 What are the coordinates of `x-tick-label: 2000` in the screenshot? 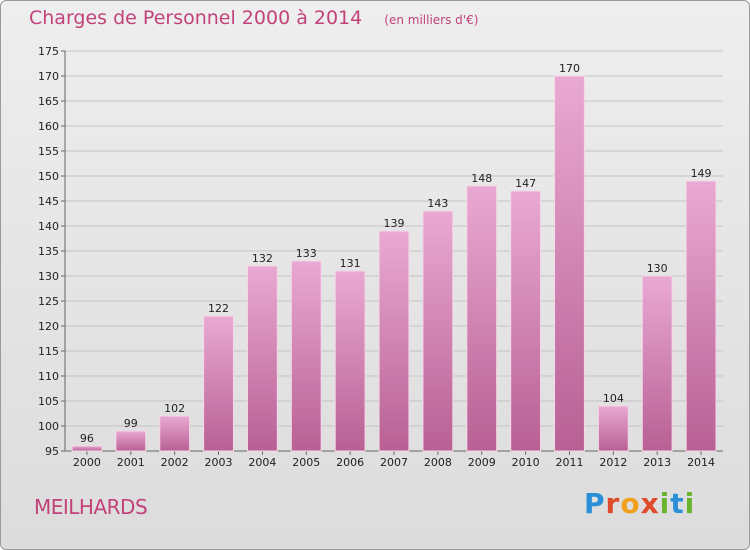 It's located at (87, 462).